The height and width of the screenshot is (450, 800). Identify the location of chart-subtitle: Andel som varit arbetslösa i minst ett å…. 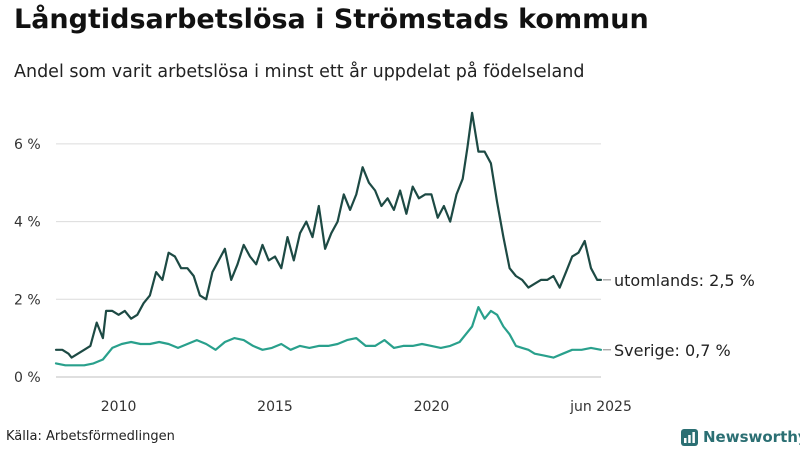
(299, 72).